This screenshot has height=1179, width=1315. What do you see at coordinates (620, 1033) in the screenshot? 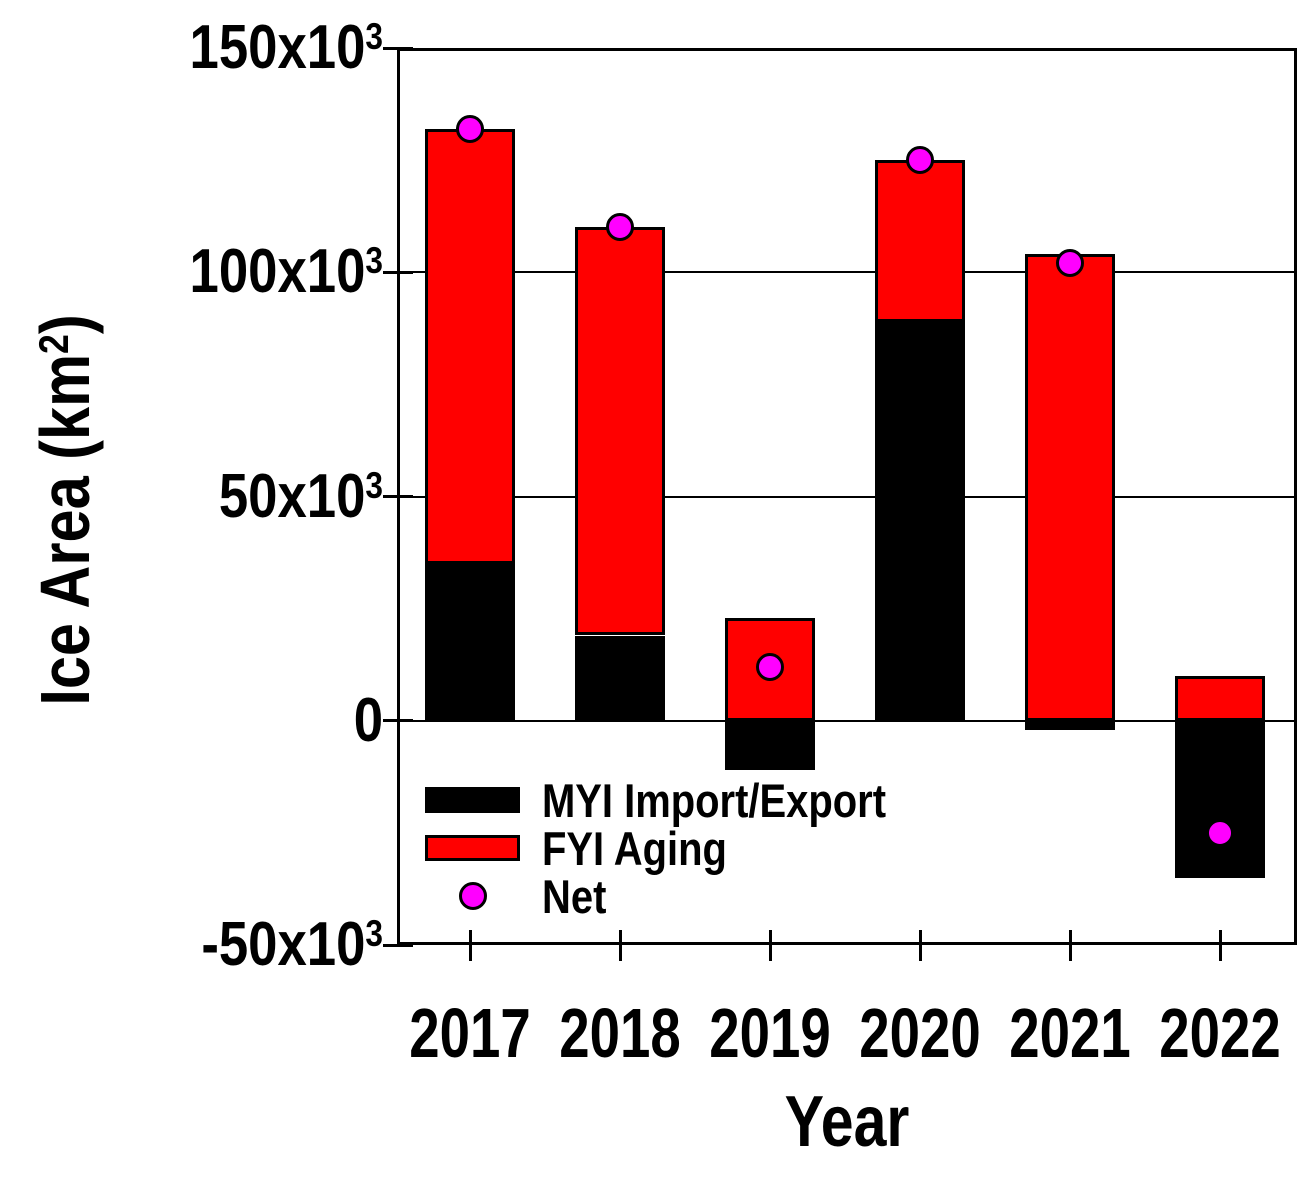
I see `x-axis-tick-label: 2018` at bounding box center [620, 1033].